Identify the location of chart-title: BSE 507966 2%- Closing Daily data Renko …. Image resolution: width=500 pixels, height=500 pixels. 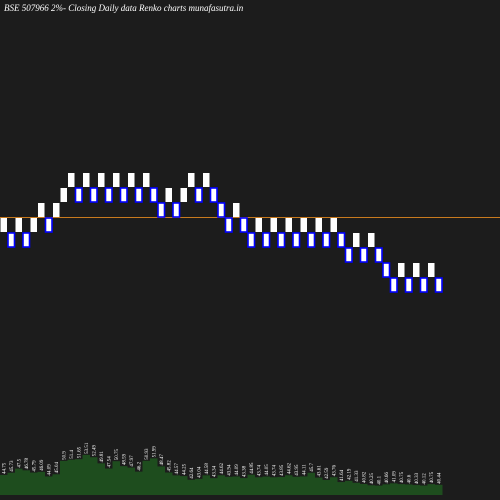
(124, 8).